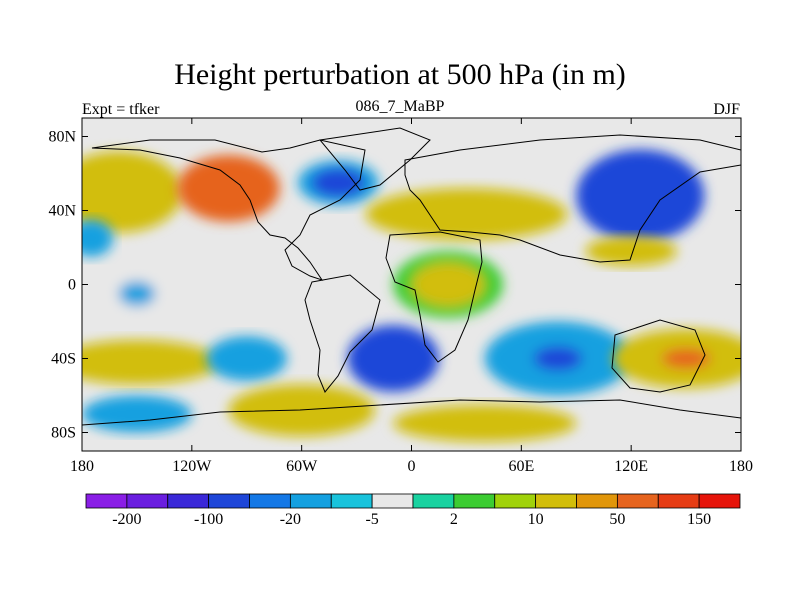 The width and height of the screenshot is (800, 600). I want to click on colorbar: -200 -100 -20 -5 2 10 50 150, so click(413, 510).